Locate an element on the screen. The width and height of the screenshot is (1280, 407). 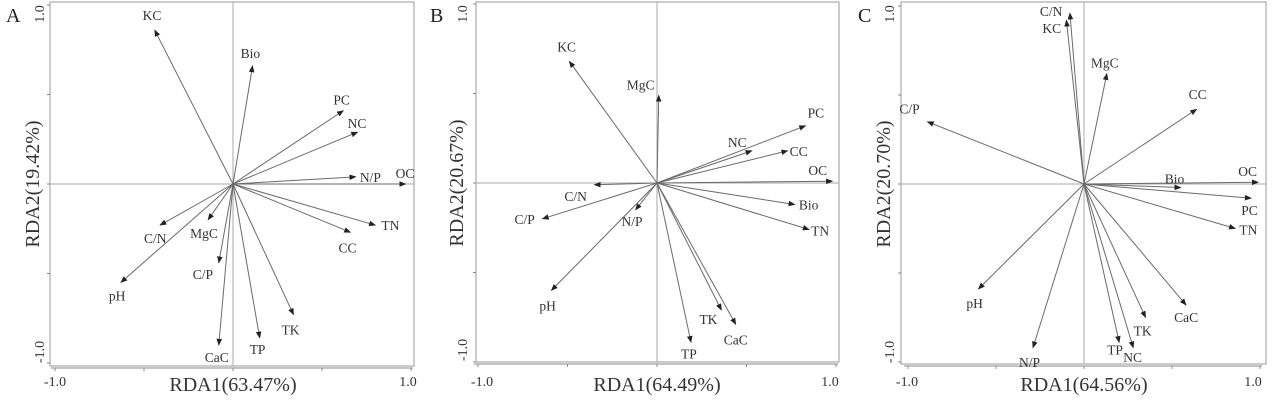
x-axis-title: RDA1(64.49%) is located at coordinates (656, 385).